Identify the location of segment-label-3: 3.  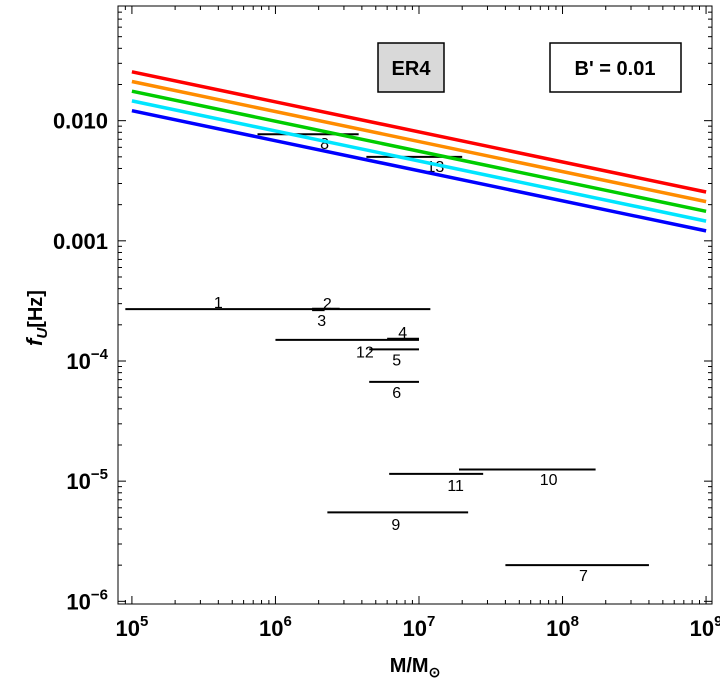
(321, 321).